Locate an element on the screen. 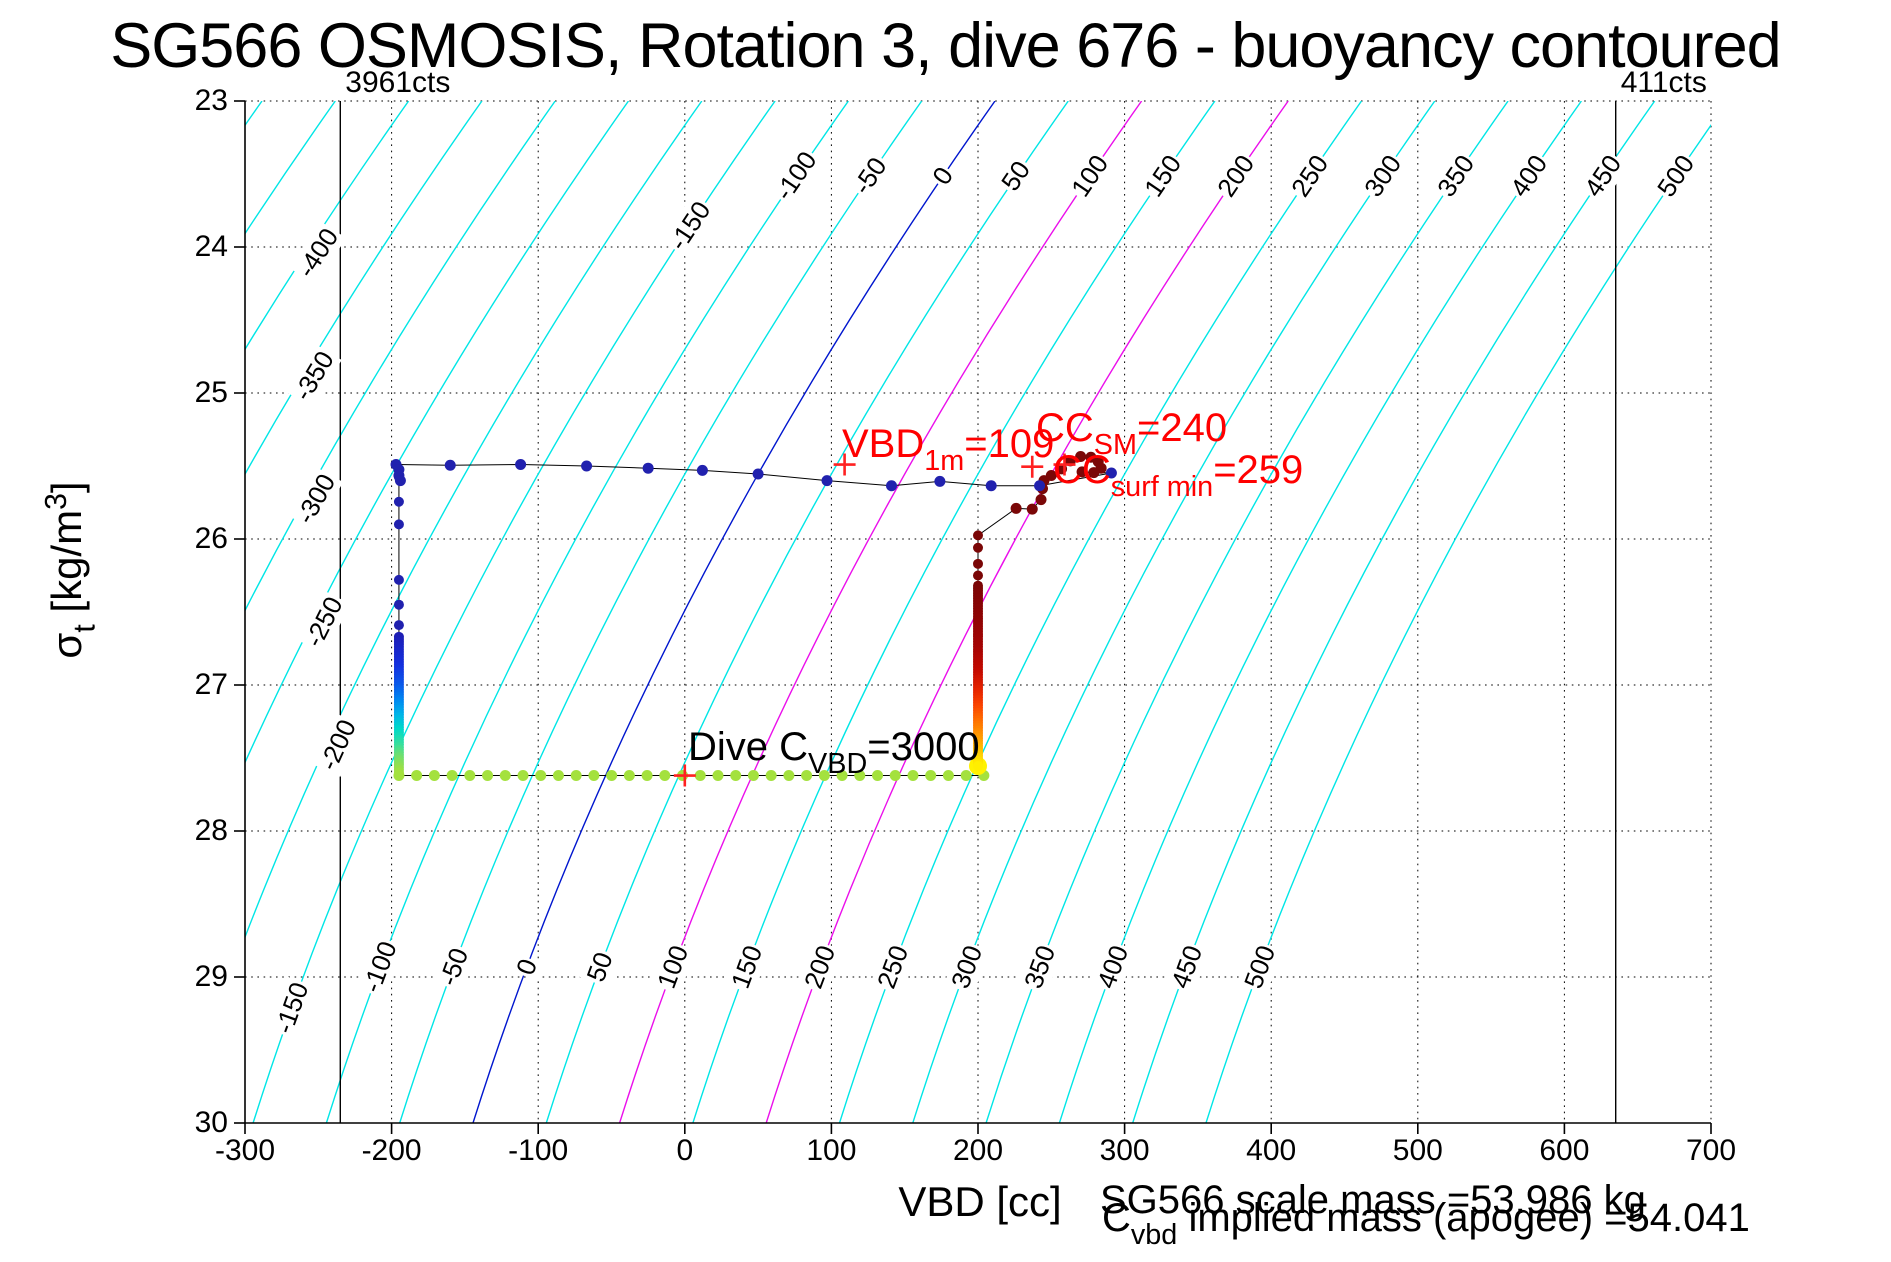 This screenshot has width=1891, height=1262. y-tick-label: 30 is located at coordinates (211, 1122).